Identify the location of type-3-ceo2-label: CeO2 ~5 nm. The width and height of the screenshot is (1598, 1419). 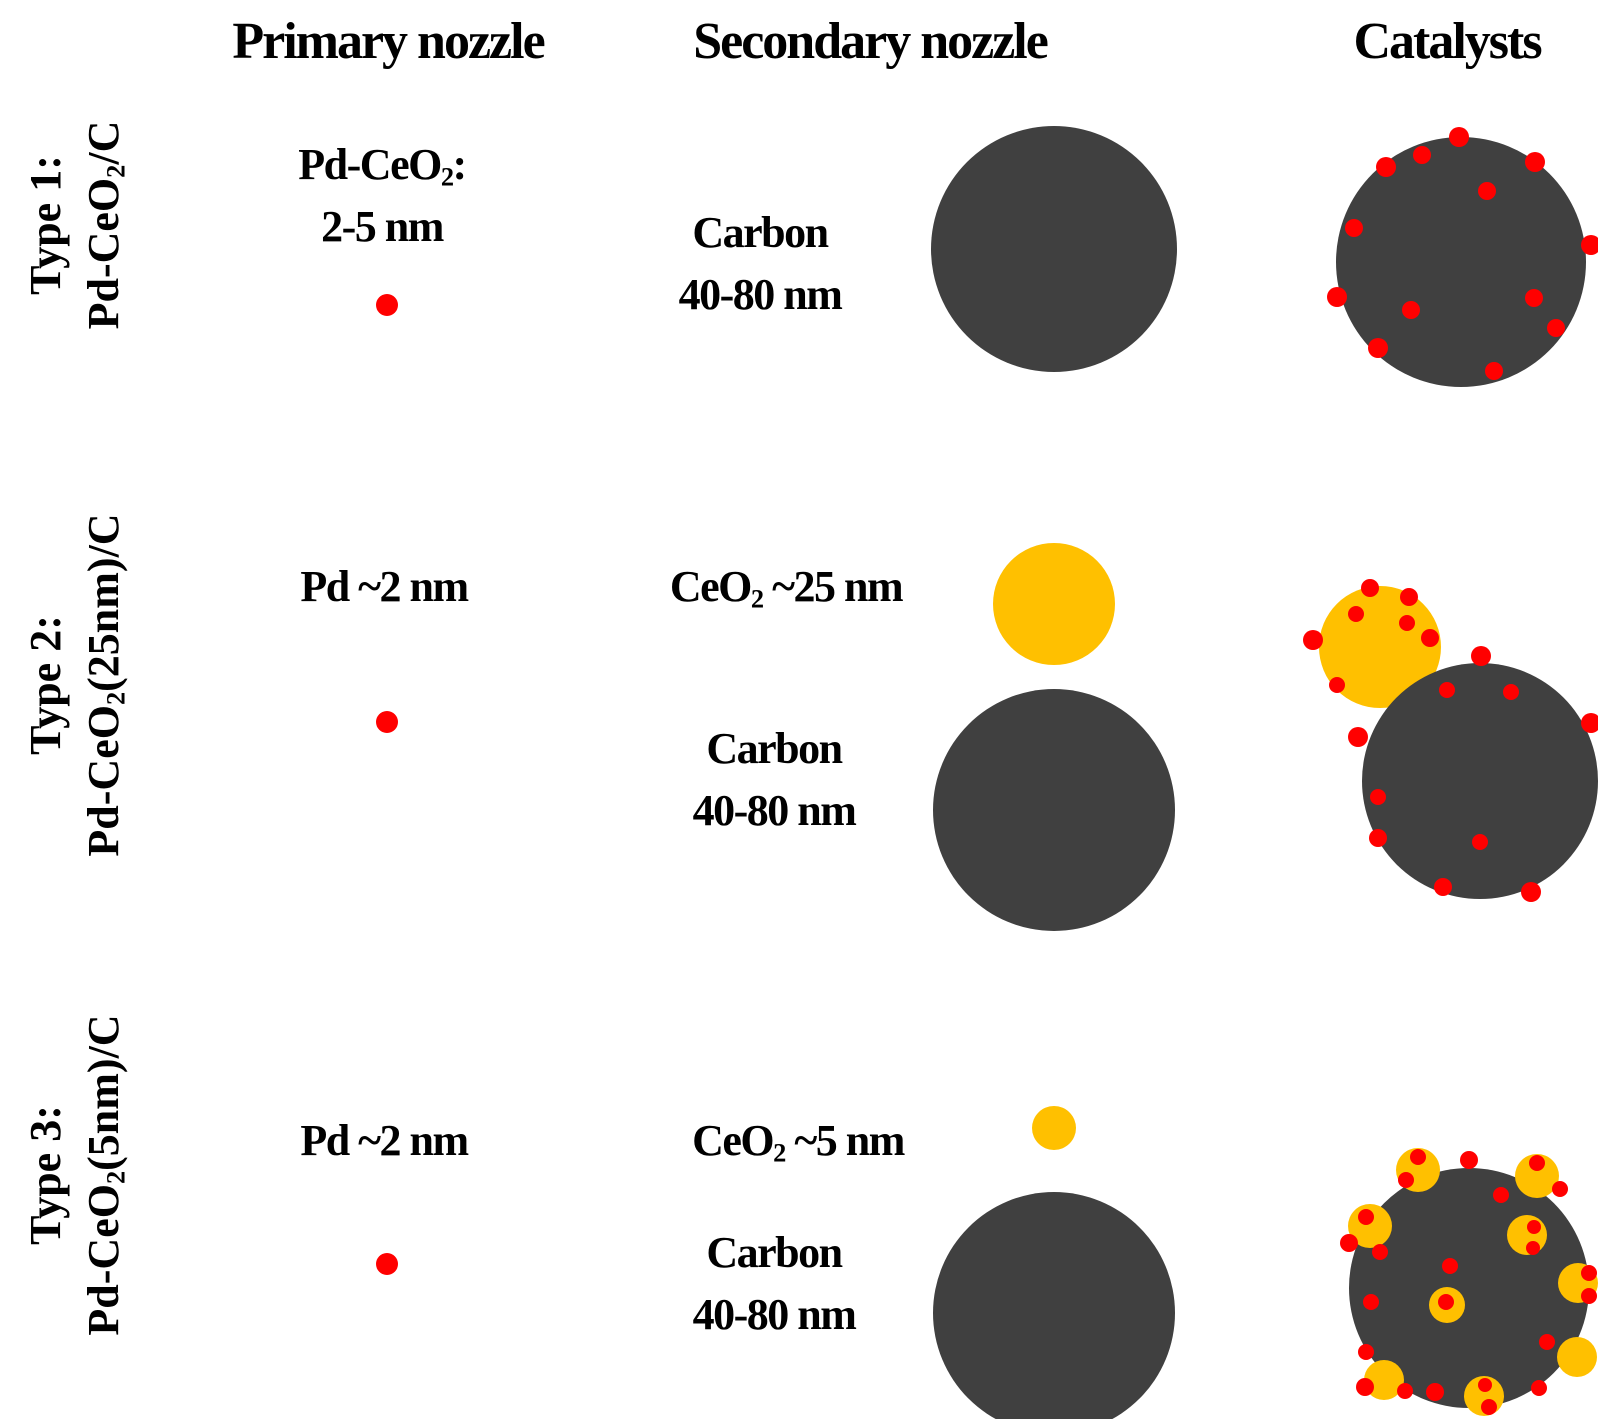
(798, 1142).